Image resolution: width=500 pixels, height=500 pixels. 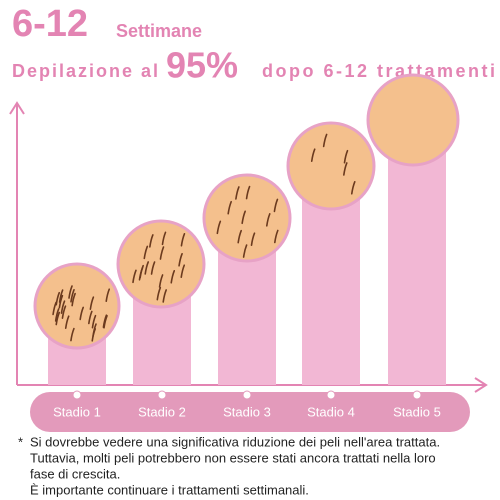 I want to click on stage-label: Stadio 3, so click(x=247, y=411).